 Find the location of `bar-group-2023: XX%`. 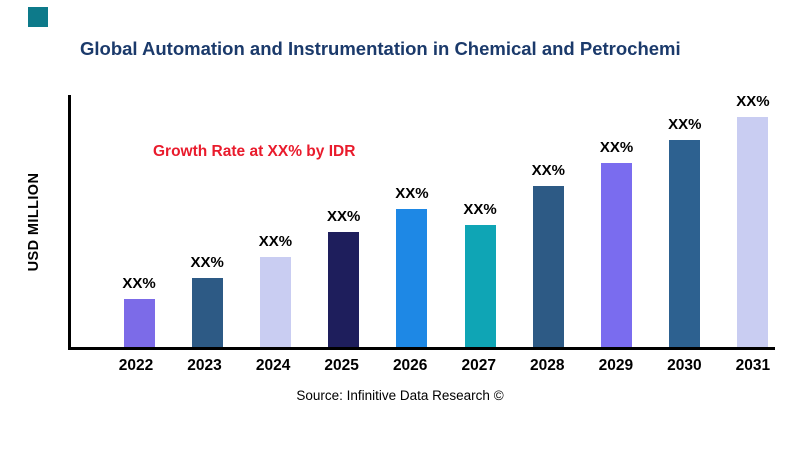

bar-group-2023: XX% is located at coordinates (207, 300).